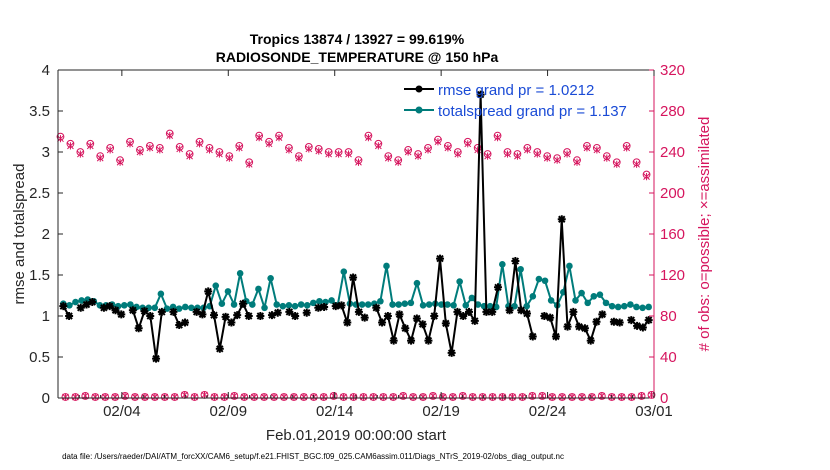 The image size is (830, 470). Describe the element at coordinates (335, 411) in the screenshot. I see `x-tick-label: 02/14` at that location.